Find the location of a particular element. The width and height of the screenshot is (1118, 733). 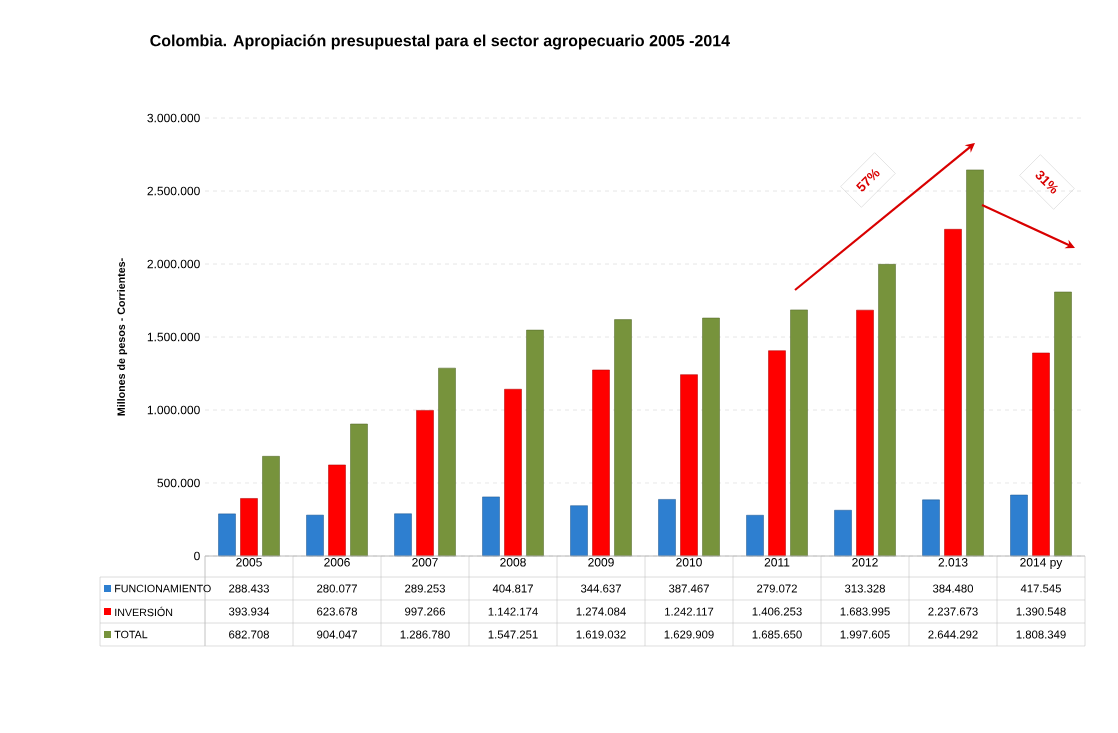

y-tick-label: 2.000.000 is located at coordinates (173, 264).